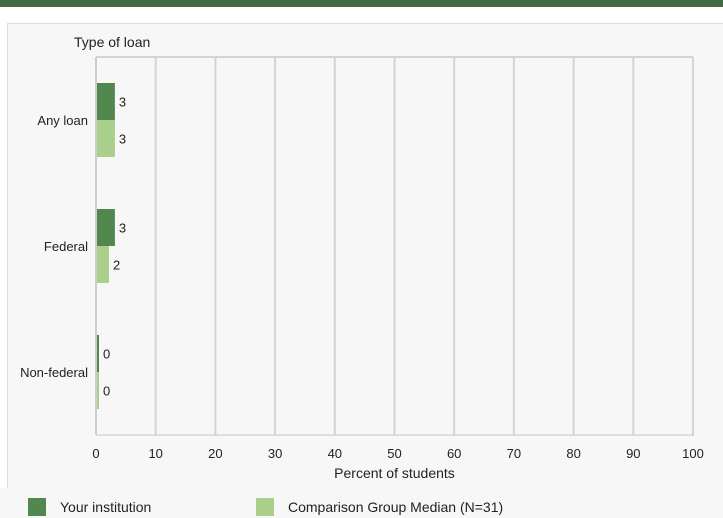  Describe the element at coordinates (454, 453) in the screenshot. I see `x-tick-label-60: 60` at that location.